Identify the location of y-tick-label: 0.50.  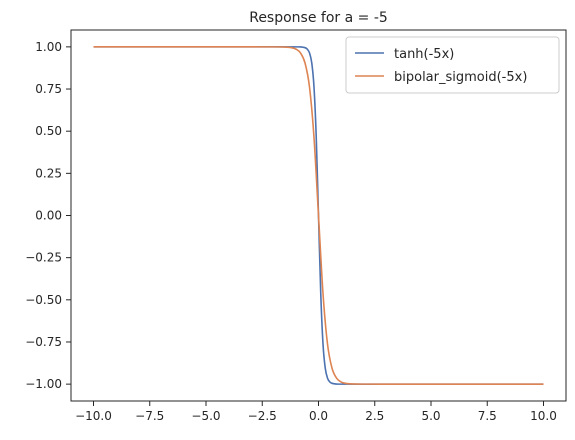
(48, 131).